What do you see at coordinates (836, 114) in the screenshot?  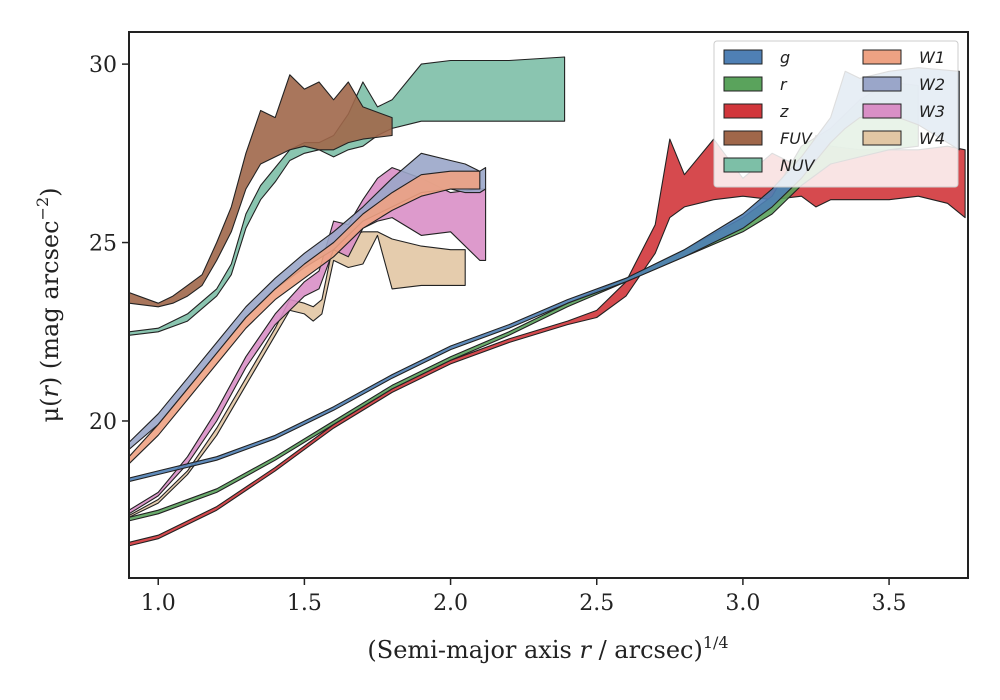 I see `legend: grz FUV NUV W1 W2 W3 W4` at bounding box center [836, 114].